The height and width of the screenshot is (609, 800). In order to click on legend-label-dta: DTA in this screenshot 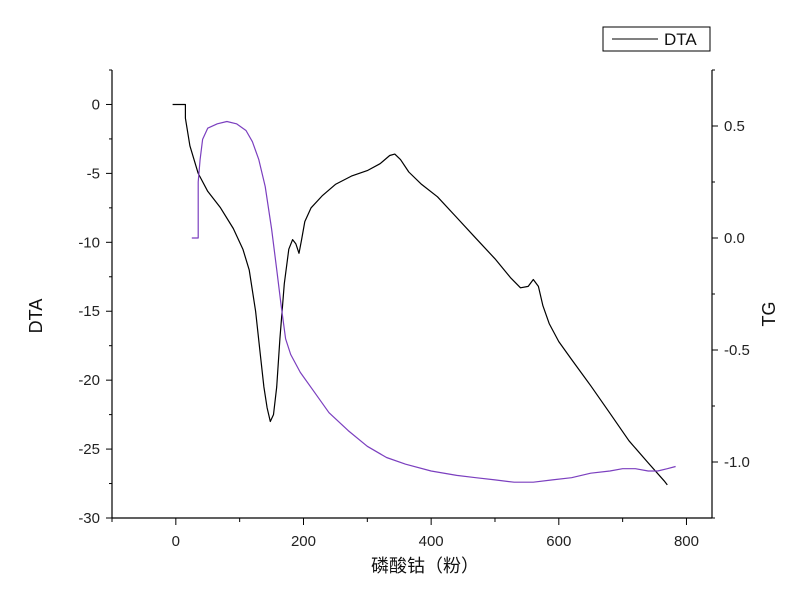, I will do `click(680, 39)`.